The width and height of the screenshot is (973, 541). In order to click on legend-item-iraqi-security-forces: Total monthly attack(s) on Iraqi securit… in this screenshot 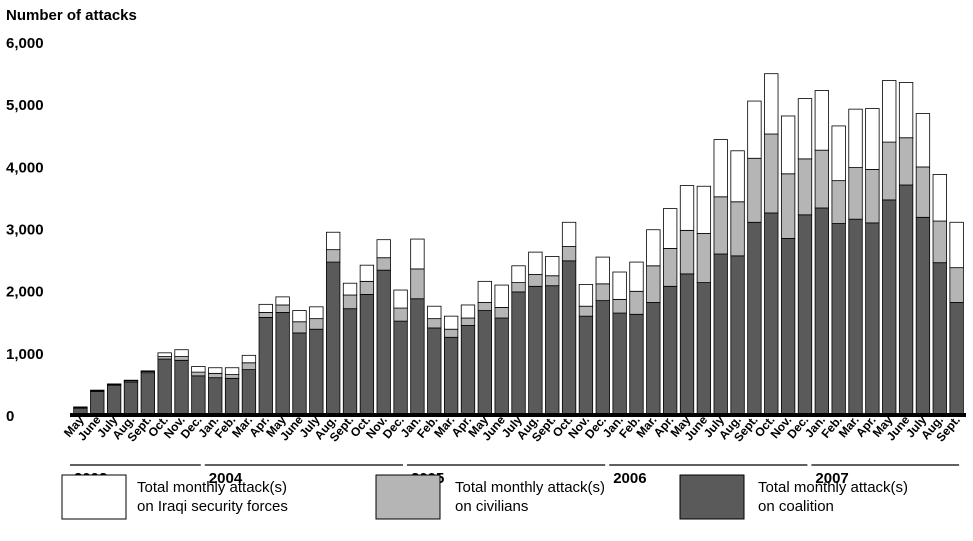, I will do `click(174, 497)`.